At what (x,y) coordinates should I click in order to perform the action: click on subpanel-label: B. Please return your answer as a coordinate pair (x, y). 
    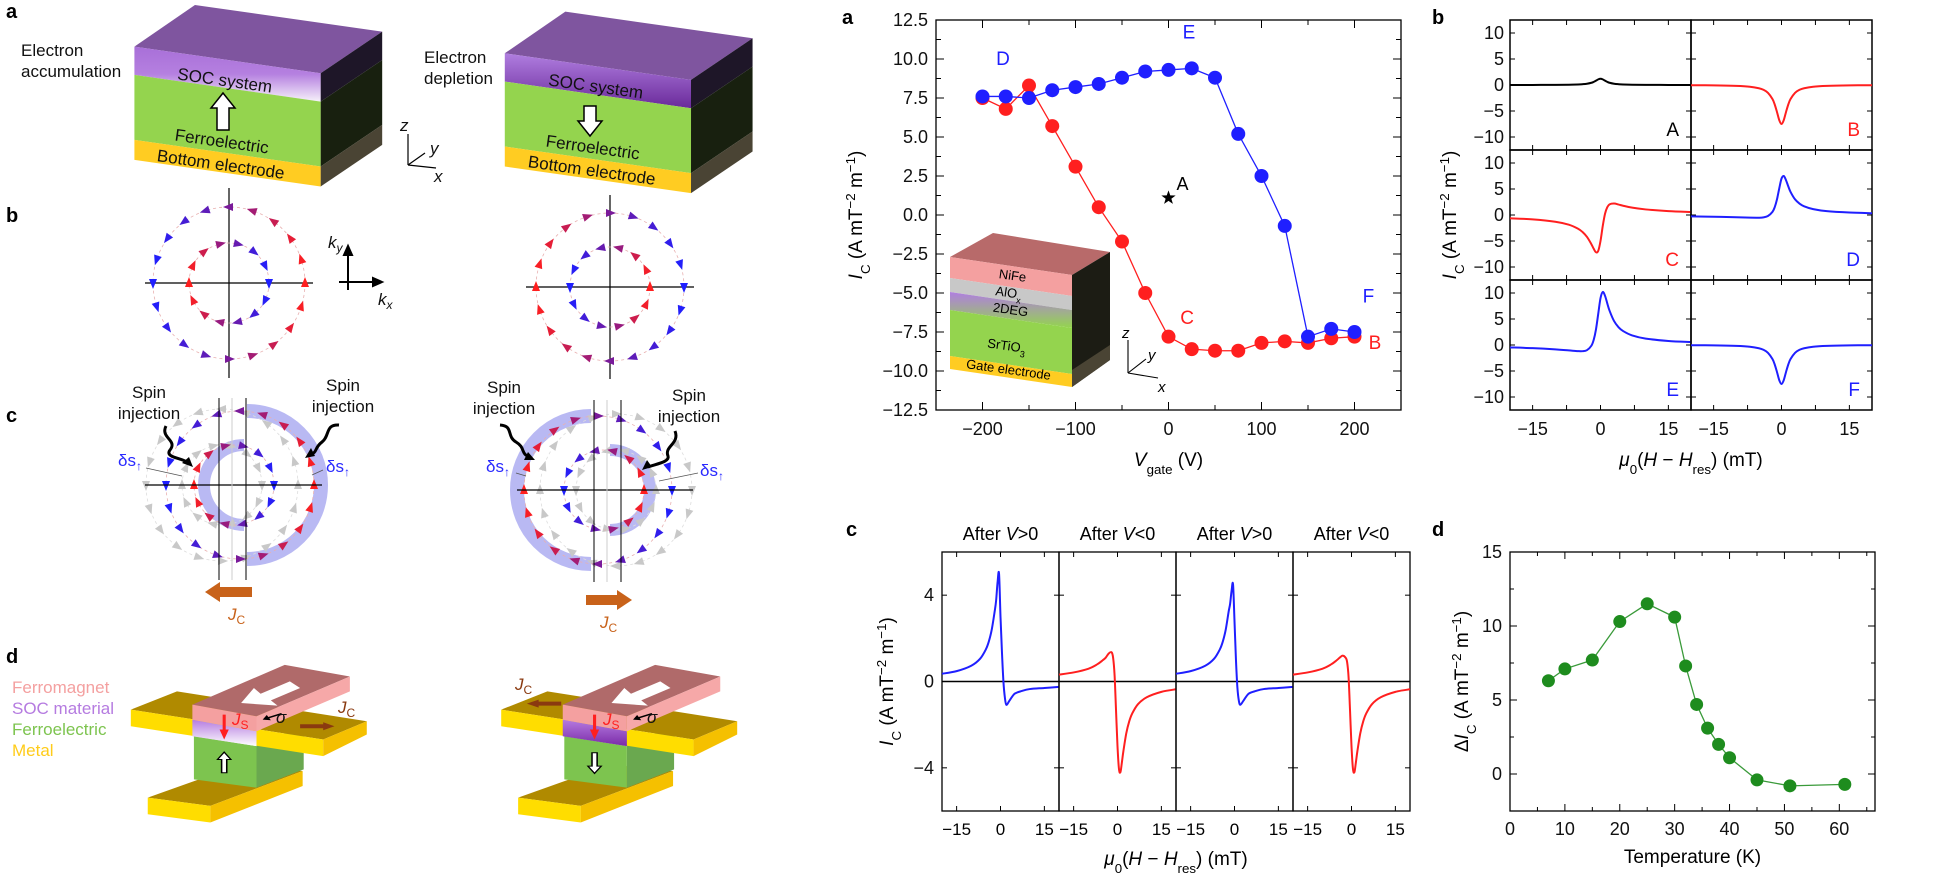
    Looking at the image, I should click on (1853, 130).